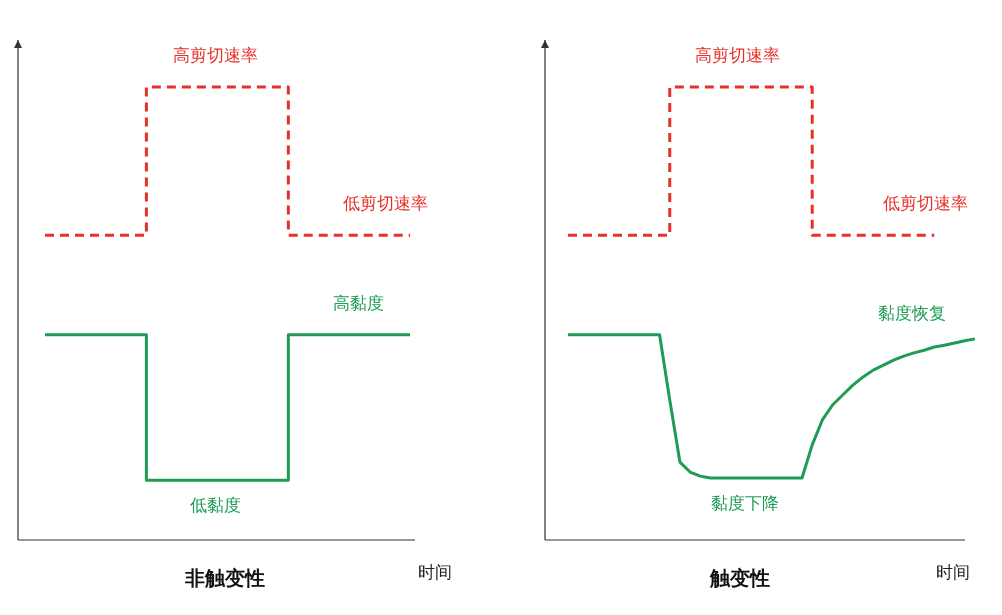 This screenshot has height=615, width=1002. What do you see at coordinates (215, 505) in the screenshot?
I see `annotation: 低黏度` at bounding box center [215, 505].